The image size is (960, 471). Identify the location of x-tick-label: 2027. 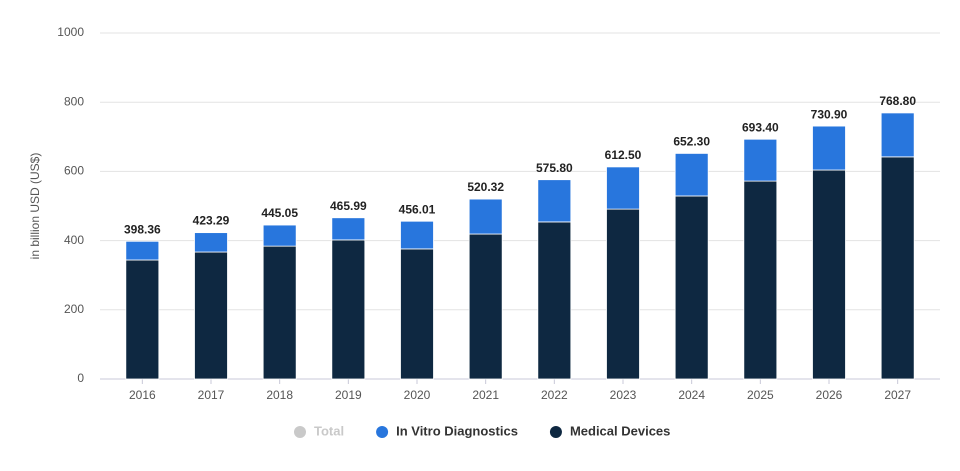
(897, 395).